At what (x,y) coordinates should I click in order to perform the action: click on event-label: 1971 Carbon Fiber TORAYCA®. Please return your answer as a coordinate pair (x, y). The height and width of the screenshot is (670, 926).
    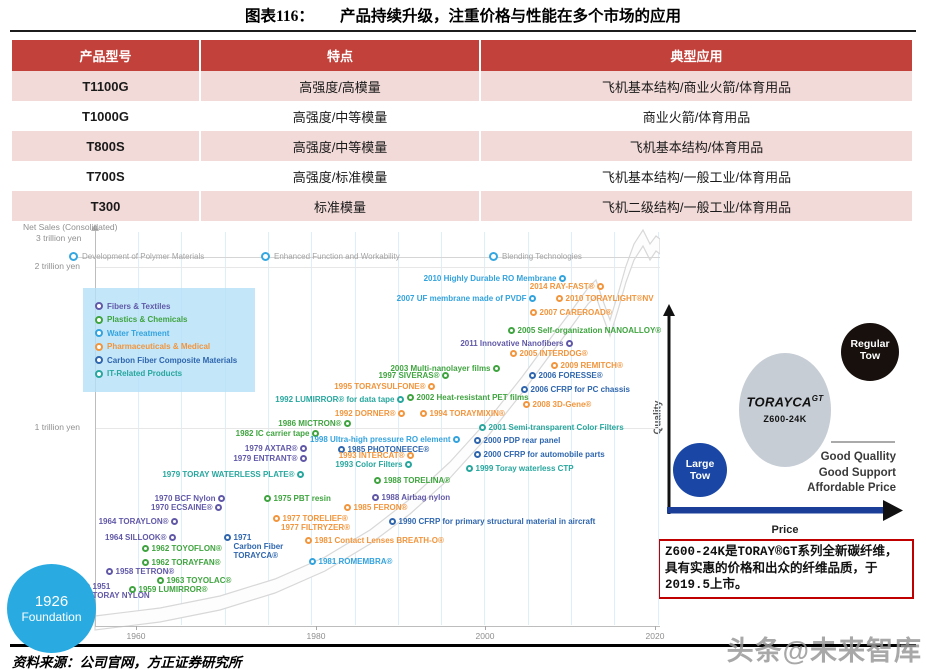
    Looking at the image, I should click on (258, 546).